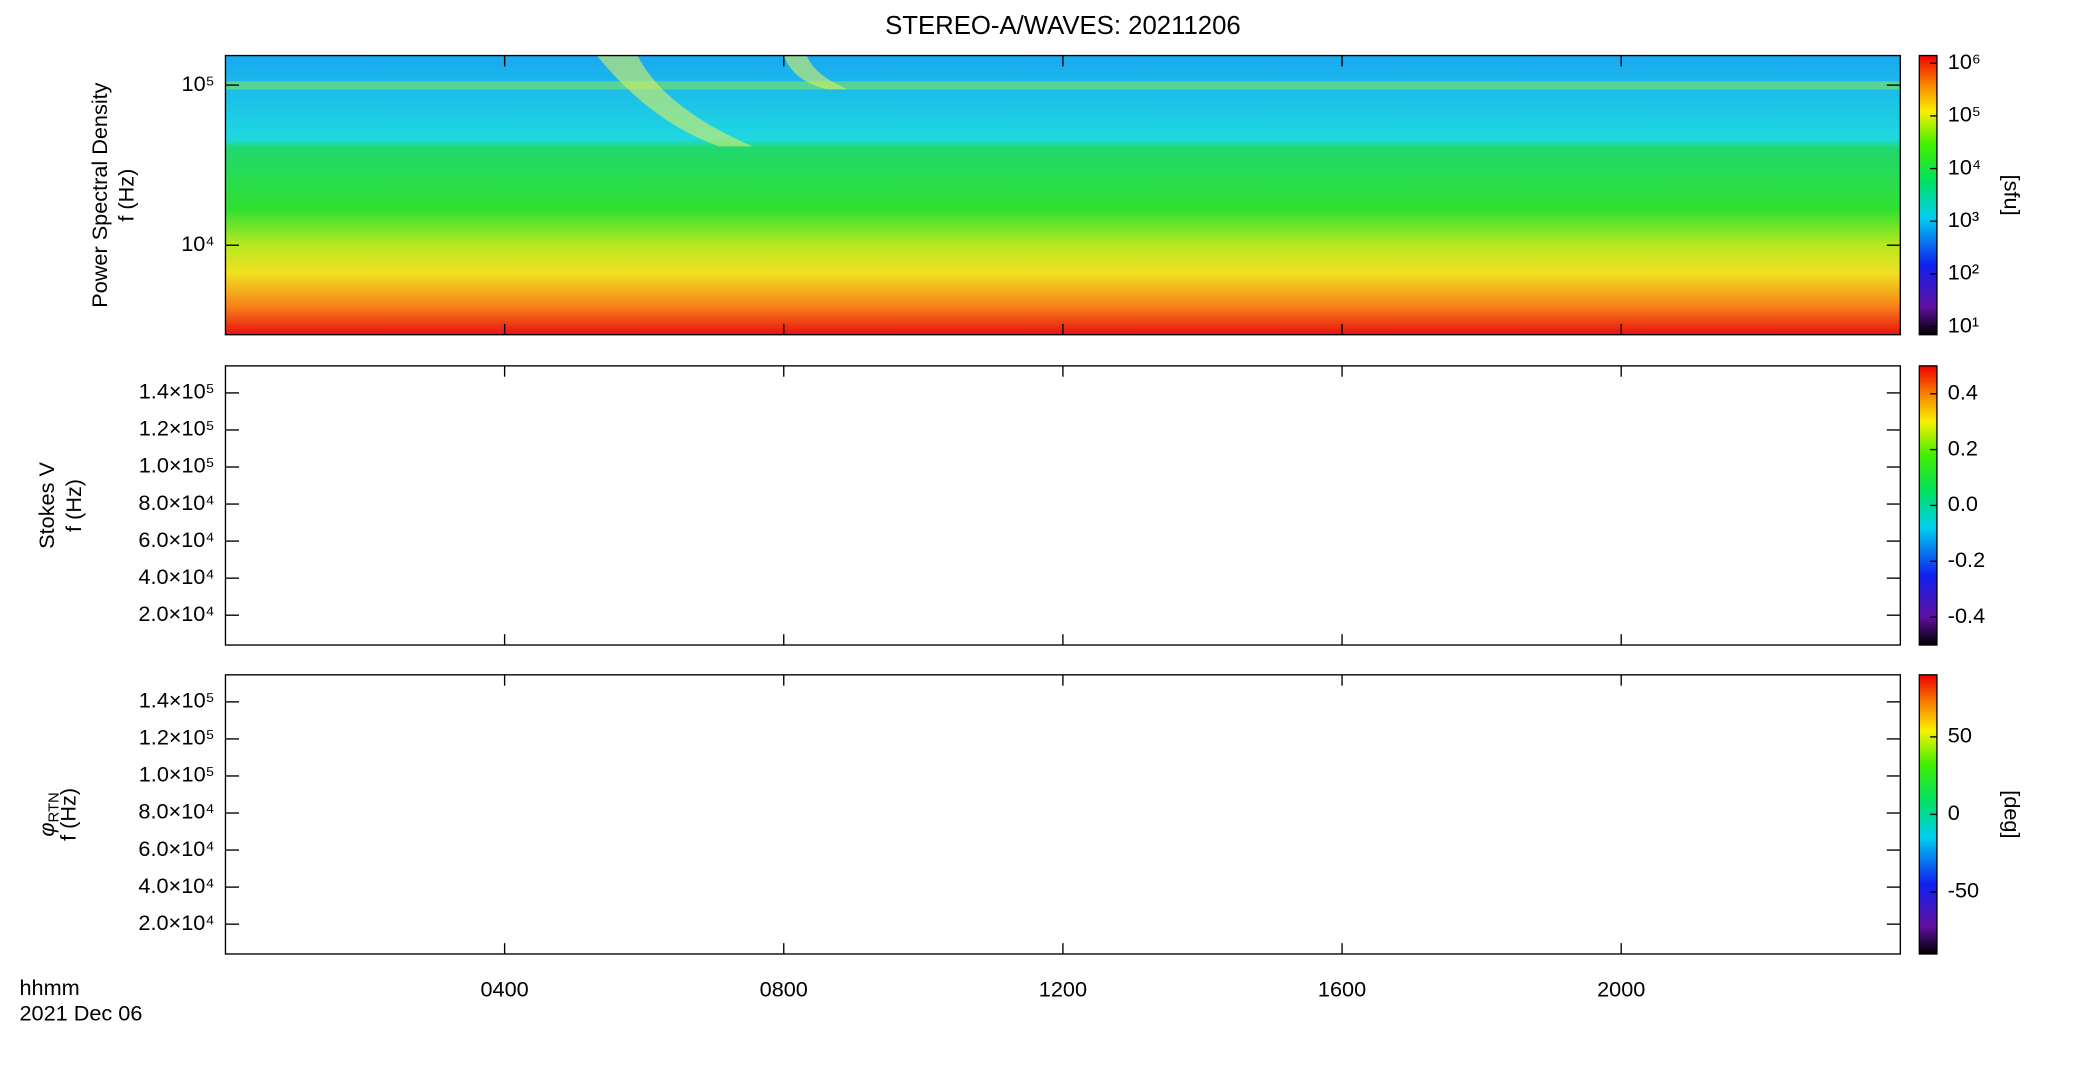 The width and height of the screenshot is (2096, 1080). I want to click on spectrogram-band, so click(1063, 85).